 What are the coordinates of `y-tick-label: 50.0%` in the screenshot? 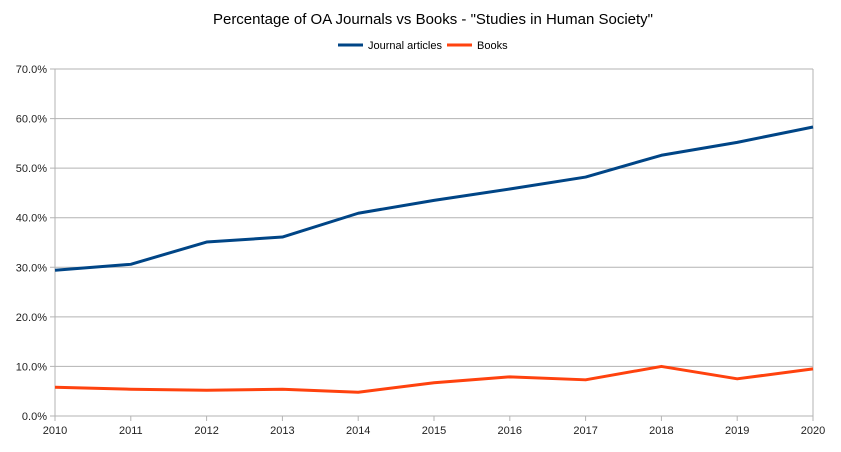 It's located at (31, 169).